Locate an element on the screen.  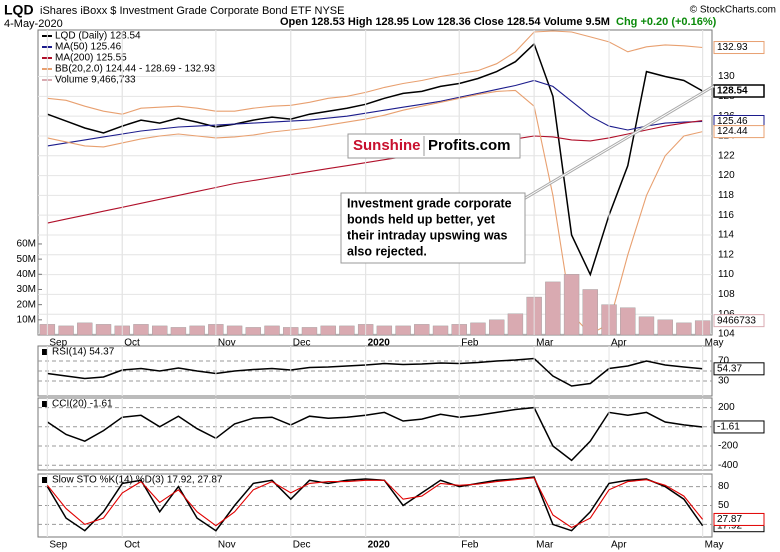
legend-label: BB(20,2.0) 124.44 - 128.69 - 132.93 is located at coordinates (135, 69).